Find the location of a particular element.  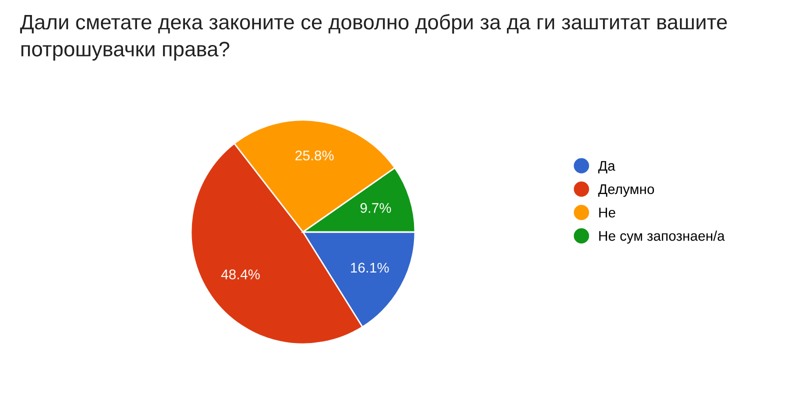

data-label: 48.4% is located at coordinates (240, 274).